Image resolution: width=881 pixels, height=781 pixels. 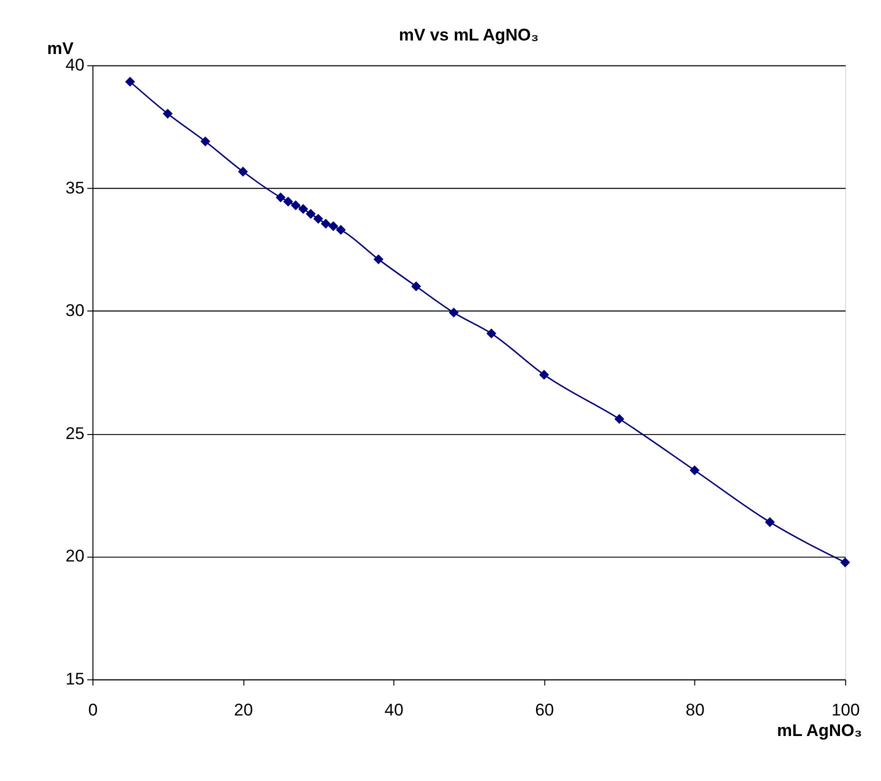 What do you see at coordinates (60, 48) in the screenshot?
I see `y-axis-title: mV` at bounding box center [60, 48].